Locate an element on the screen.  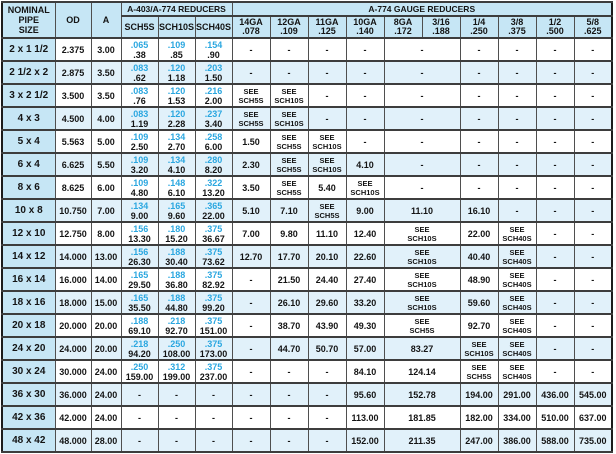
wall-thickness-value: .134 is located at coordinates (176, 136).